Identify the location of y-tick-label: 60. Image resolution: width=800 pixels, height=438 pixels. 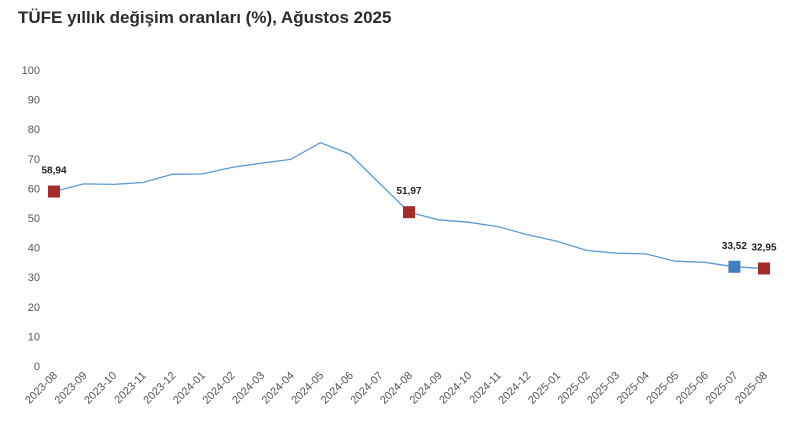
(34, 189).